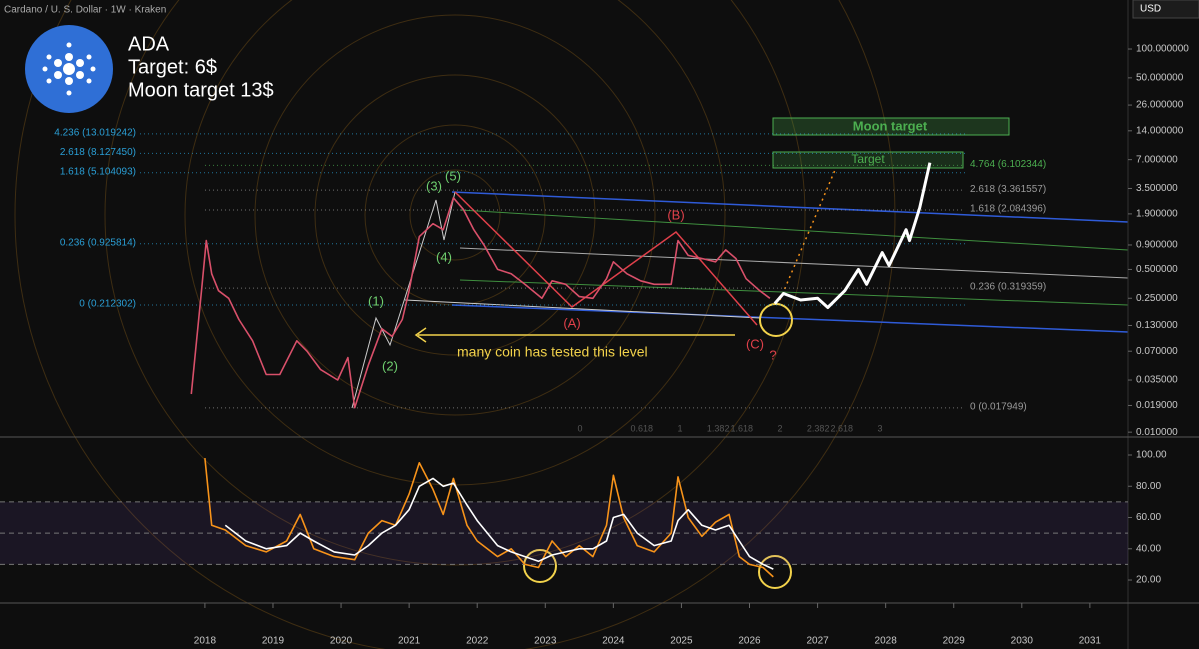  Describe the element at coordinates (98, 152) in the screenshot. I see `fib-label: 2.618 (8.127450)` at that location.